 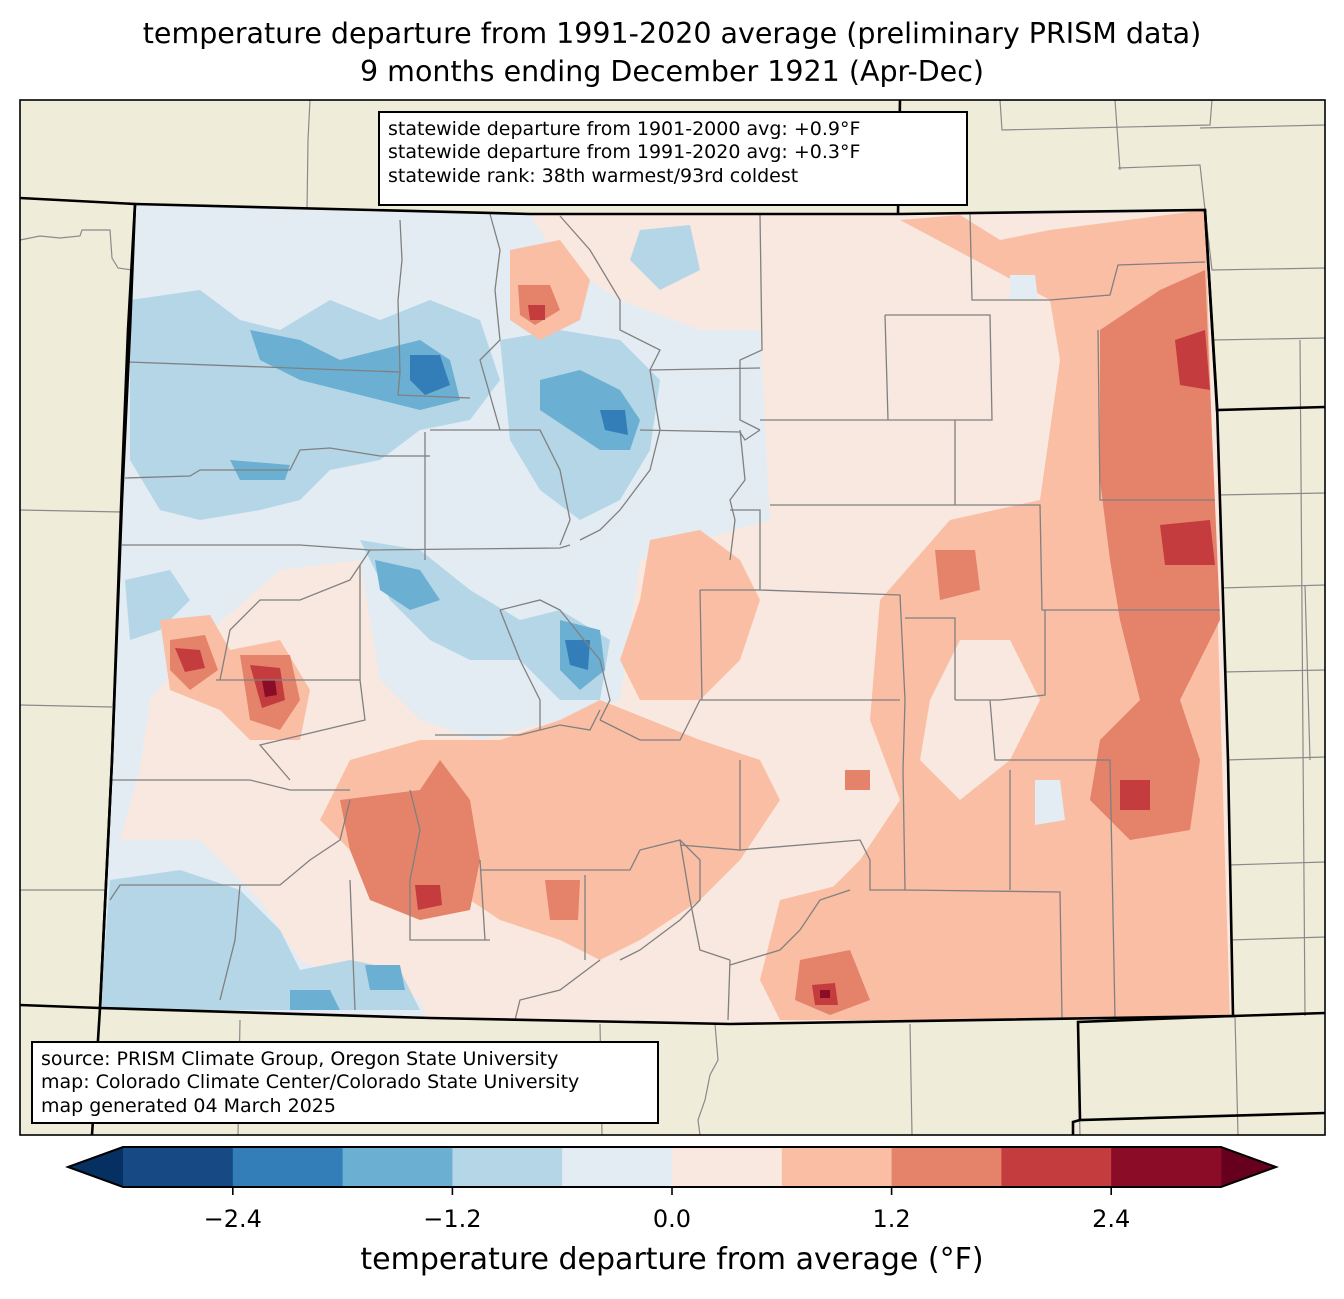 I want to click on contour-e-spot, so click(x=957, y=575).